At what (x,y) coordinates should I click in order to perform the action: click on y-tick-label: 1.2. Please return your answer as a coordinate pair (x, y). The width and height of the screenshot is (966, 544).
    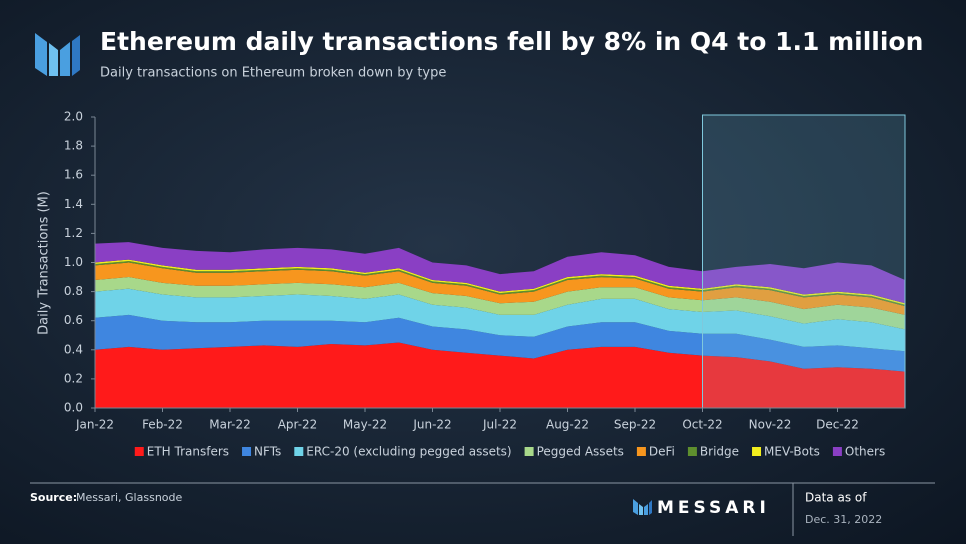
    Looking at the image, I should click on (73, 233).